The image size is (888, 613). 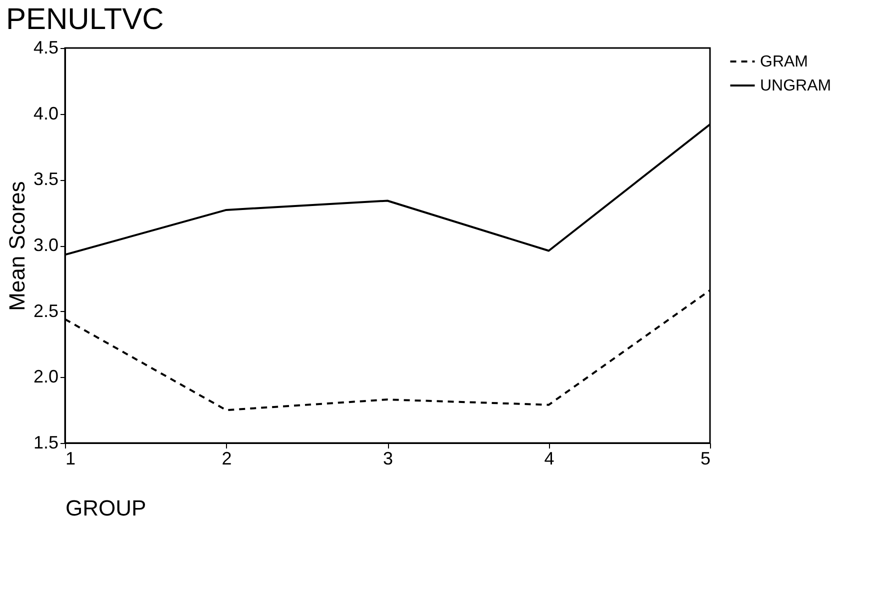 What do you see at coordinates (71, 458) in the screenshot?
I see `x-tick-label: 1` at bounding box center [71, 458].